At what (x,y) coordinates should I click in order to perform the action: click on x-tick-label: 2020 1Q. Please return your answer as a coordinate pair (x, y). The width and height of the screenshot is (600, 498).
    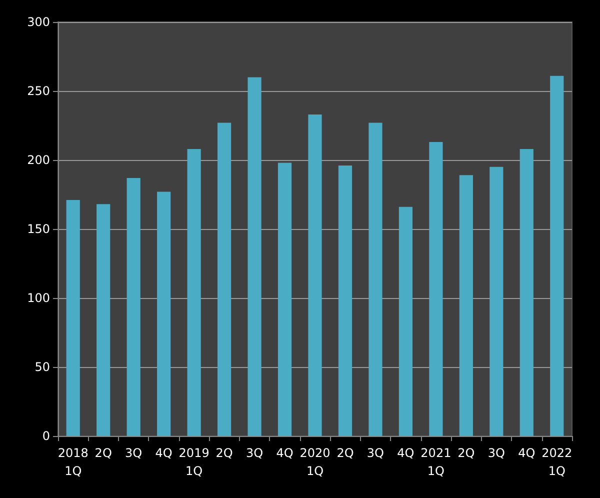
    Looking at the image, I should click on (315, 462).